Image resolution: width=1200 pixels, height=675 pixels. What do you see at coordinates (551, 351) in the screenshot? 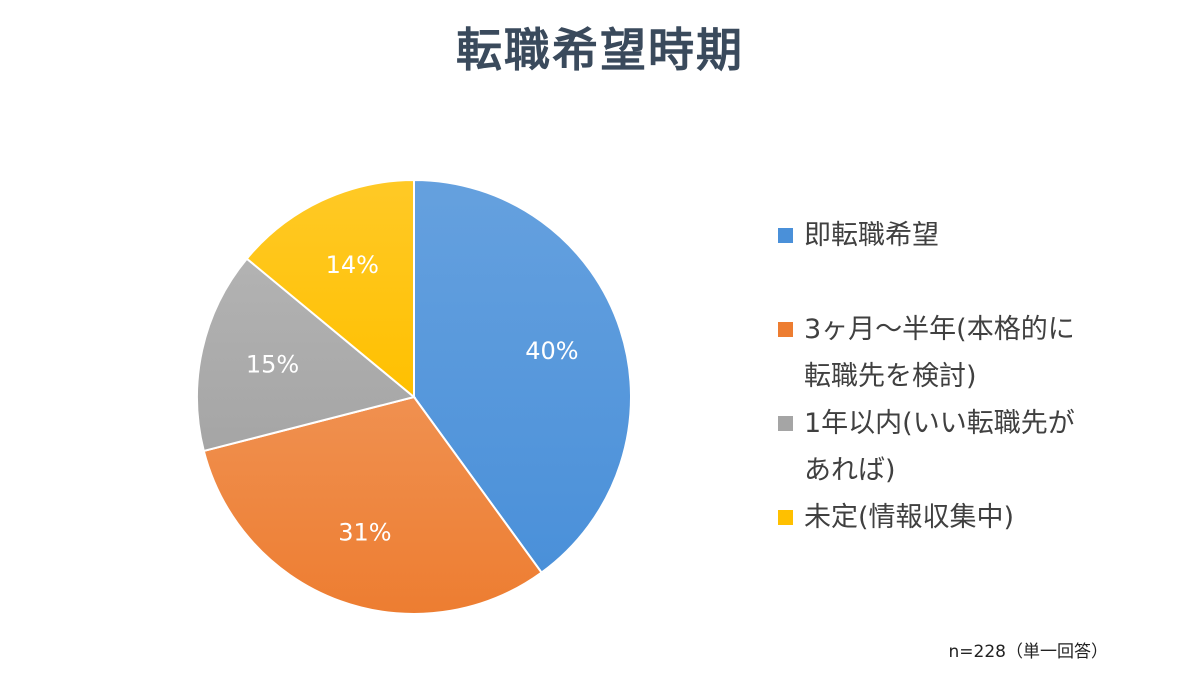
I see `slice-label-1: 40%` at bounding box center [551, 351].